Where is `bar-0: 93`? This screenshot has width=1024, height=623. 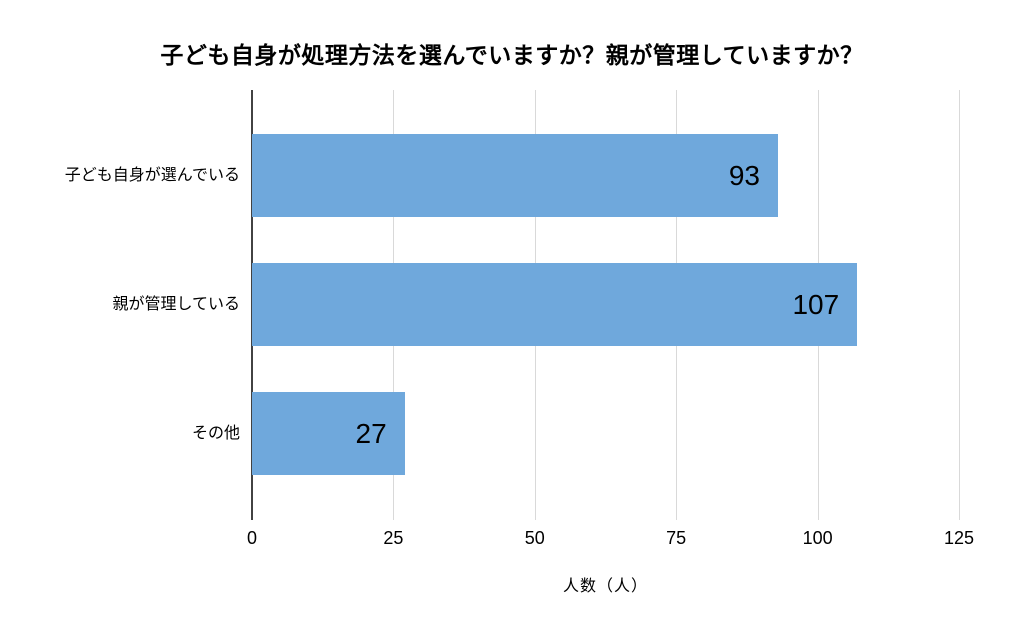 bar-0: 93 is located at coordinates (515, 175).